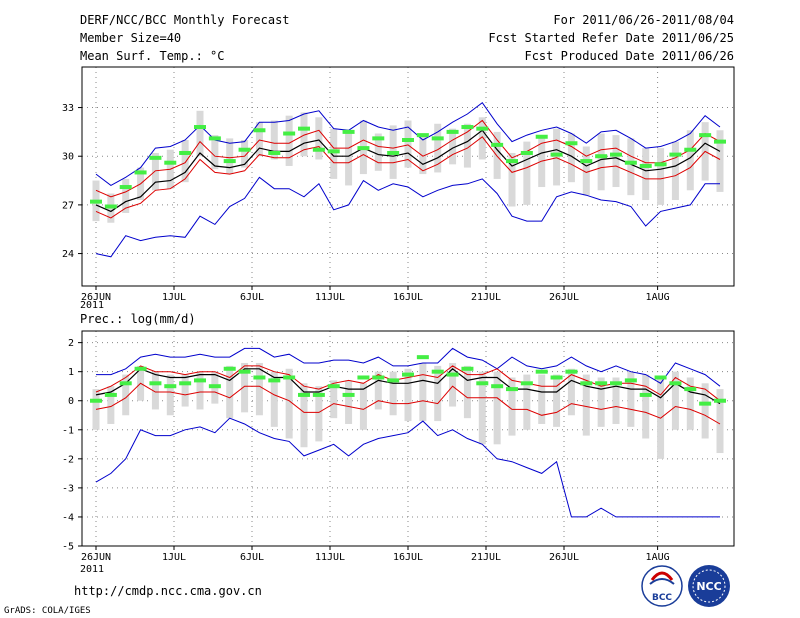  What do you see at coordinates (662, 586) in the screenshot?
I see `bcc-logo: BCC` at bounding box center [662, 586].